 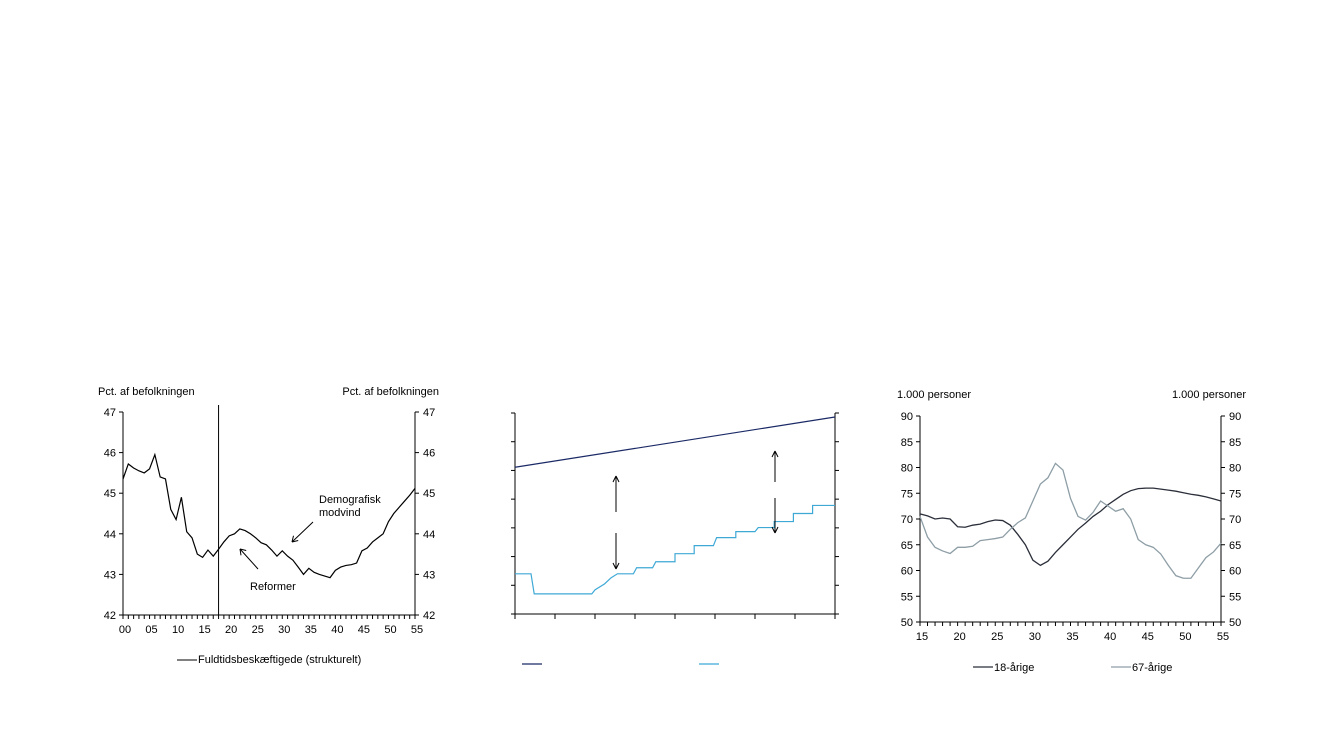 What do you see at coordinates (178, 630) in the screenshot?
I see `chart1-x-tick-label: 10` at bounding box center [178, 630].